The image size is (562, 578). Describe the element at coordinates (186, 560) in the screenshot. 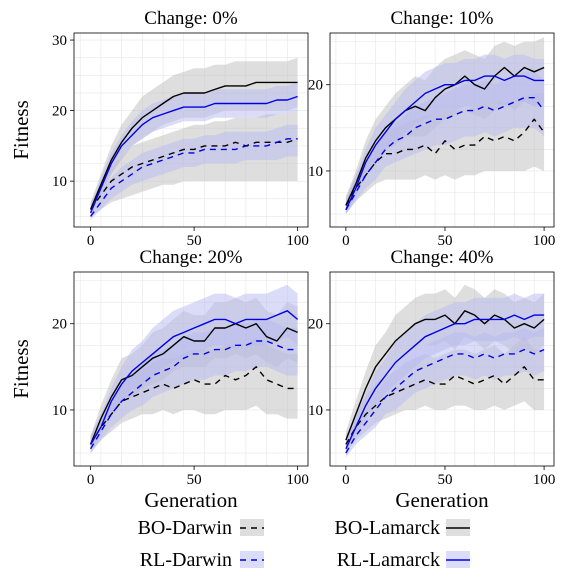

I see `legend-label: RL-Darwin` at that location.